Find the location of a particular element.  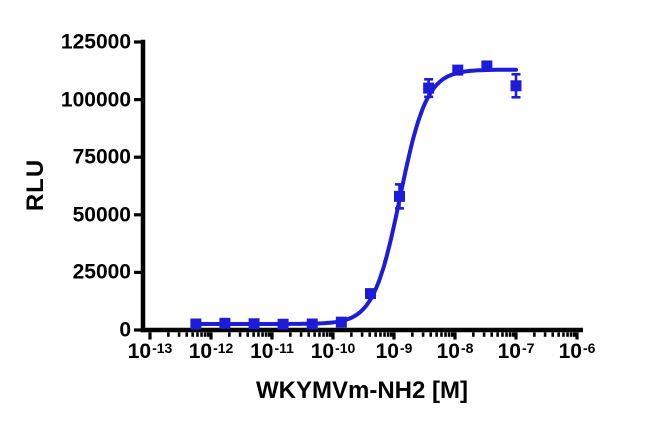

y-tick-label: 75000 is located at coordinates (101, 157).